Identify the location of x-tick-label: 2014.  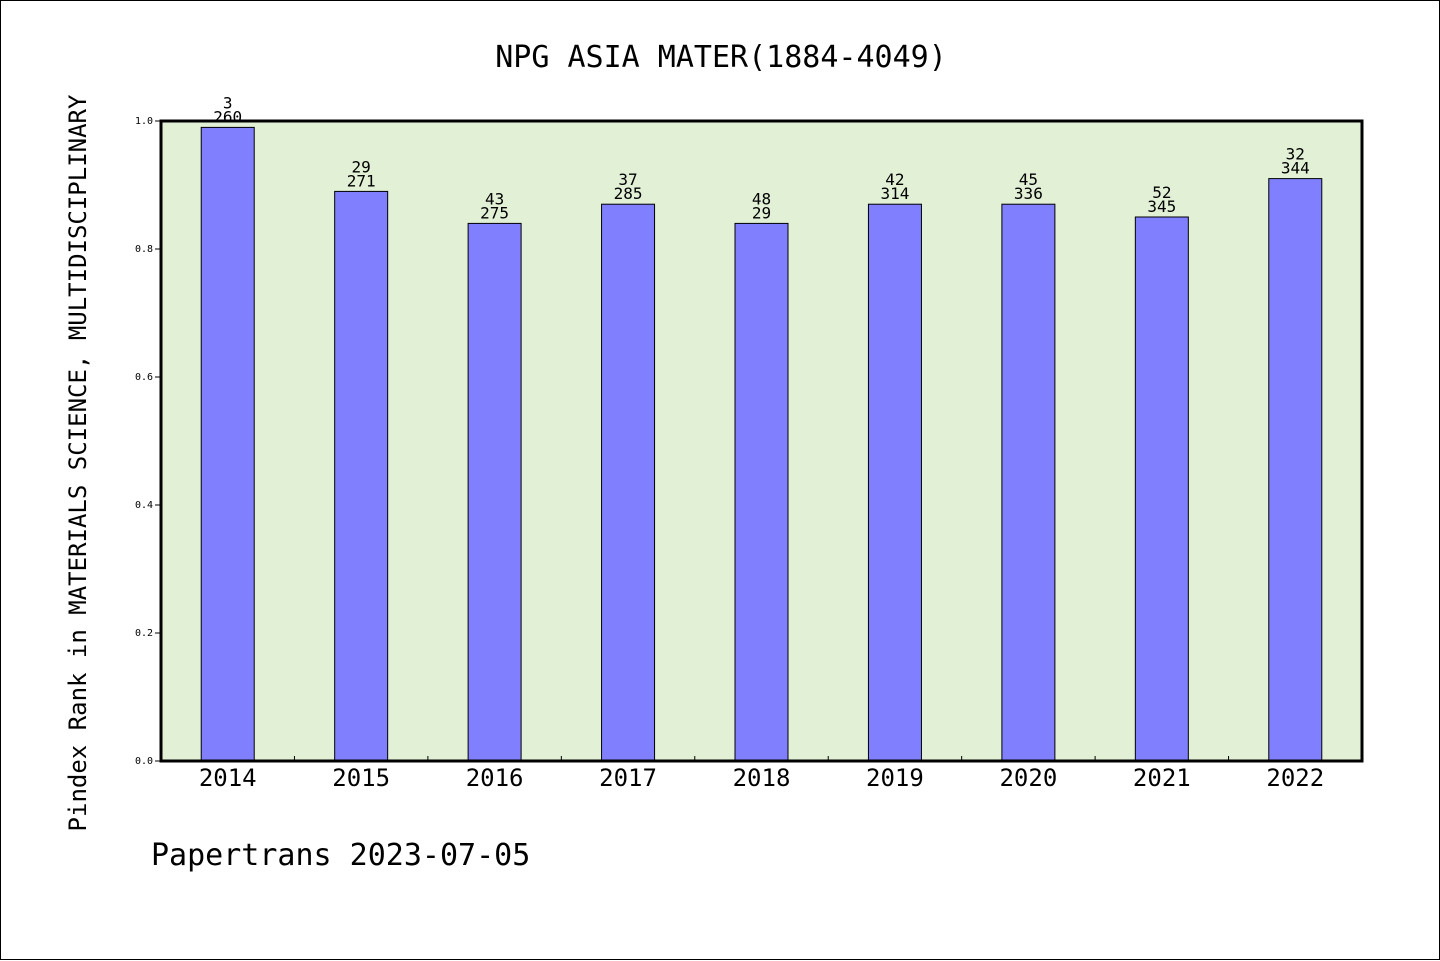
(228, 778).